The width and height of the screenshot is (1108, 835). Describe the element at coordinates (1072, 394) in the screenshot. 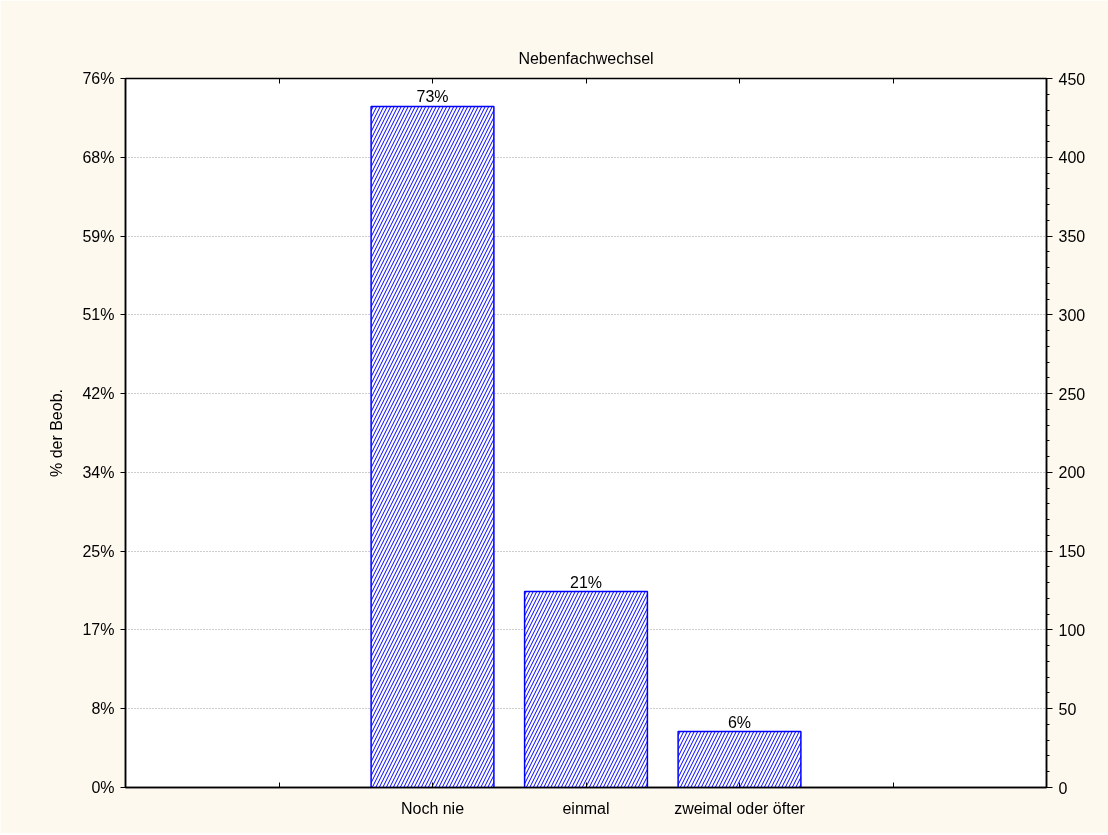

I see `y2-tick-label: 250` at that location.